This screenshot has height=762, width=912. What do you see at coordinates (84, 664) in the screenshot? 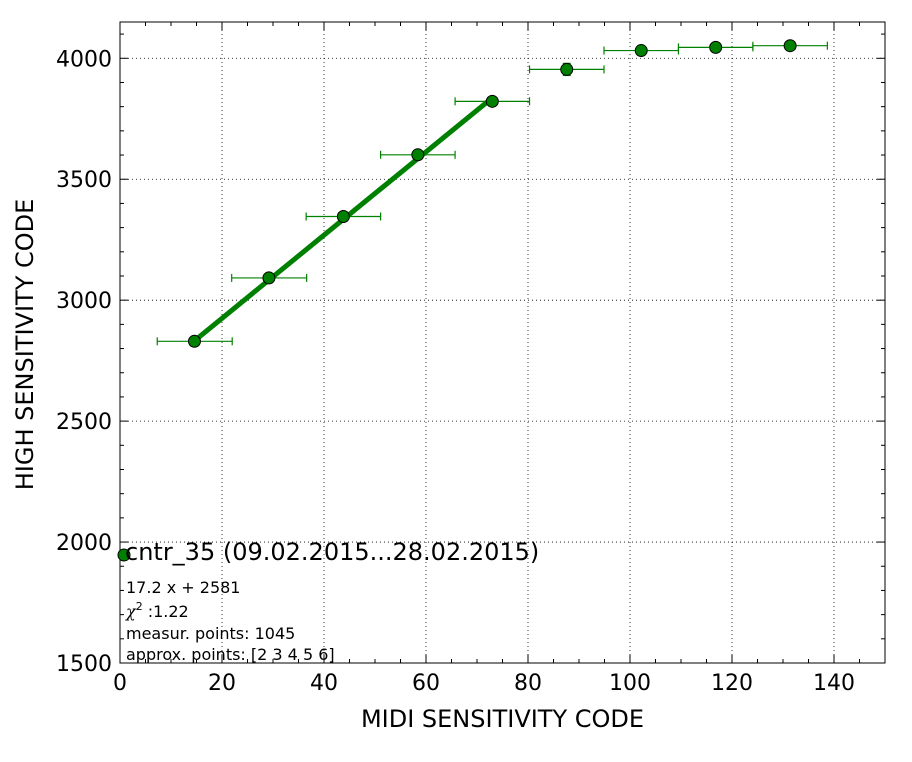
I see `y-tick-label: 1500` at bounding box center [84, 664].